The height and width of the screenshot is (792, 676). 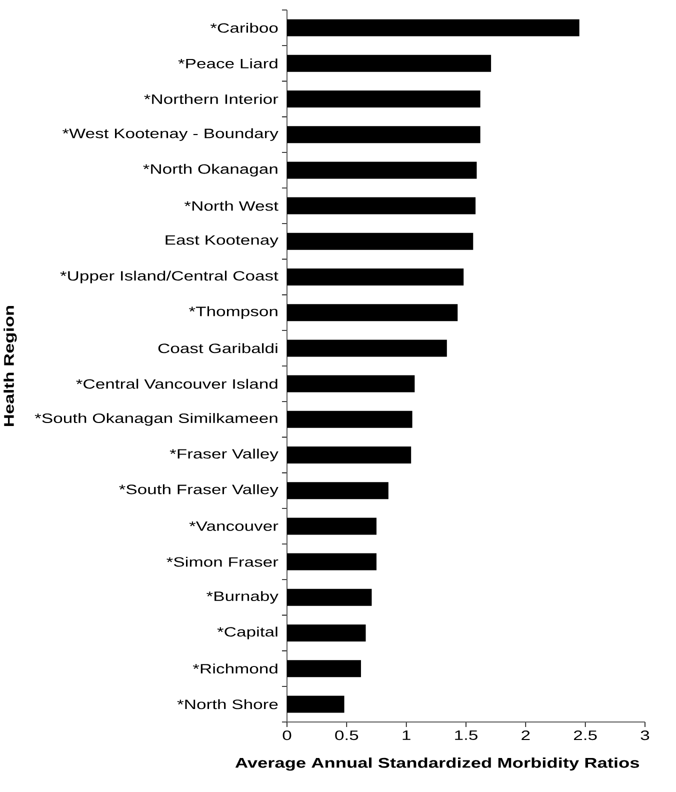 What do you see at coordinates (222, 561) in the screenshot?
I see `y-tick-label: *Simon Fraser` at bounding box center [222, 561].